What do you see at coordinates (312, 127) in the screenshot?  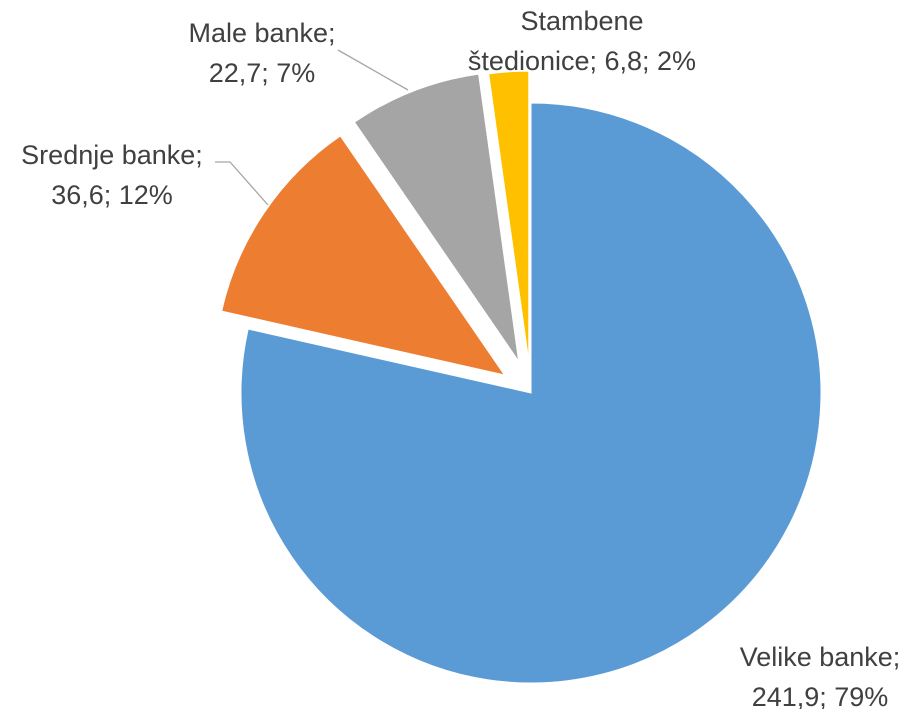 I see `label-leader-lines` at bounding box center [312, 127].